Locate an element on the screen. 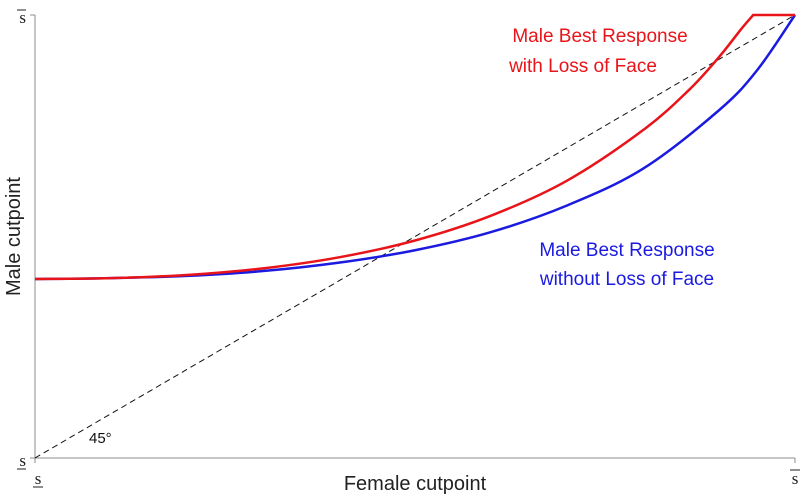  x-tick-label-low-group: s is located at coordinates (38, 478).